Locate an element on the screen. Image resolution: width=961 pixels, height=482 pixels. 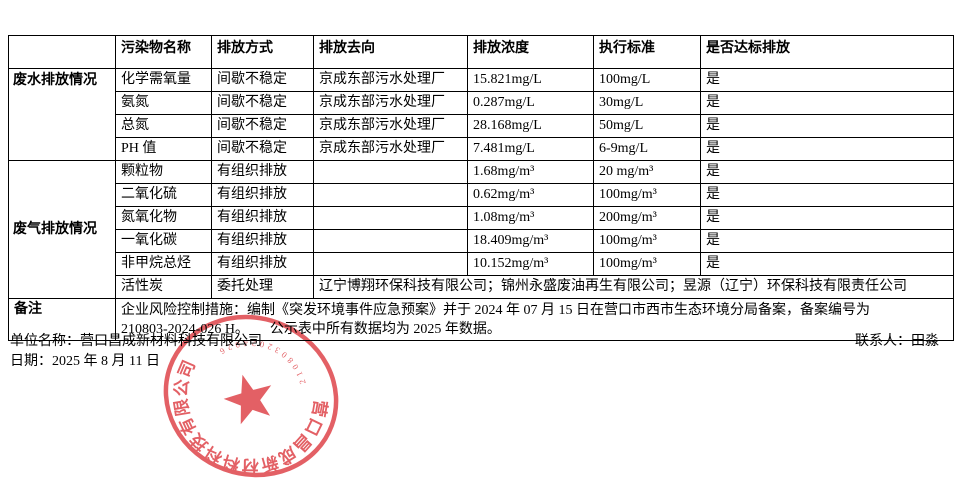
cell: 1.08mg/m³ is located at coordinates (530, 218).